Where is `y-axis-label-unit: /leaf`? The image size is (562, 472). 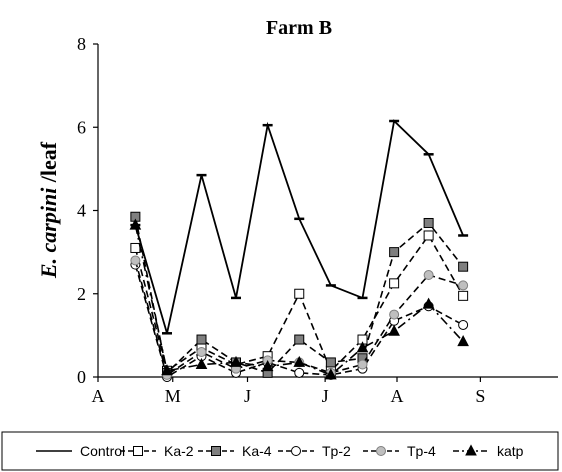 y-axis-label-unit: /leaf is located at coordinates (48, 164).